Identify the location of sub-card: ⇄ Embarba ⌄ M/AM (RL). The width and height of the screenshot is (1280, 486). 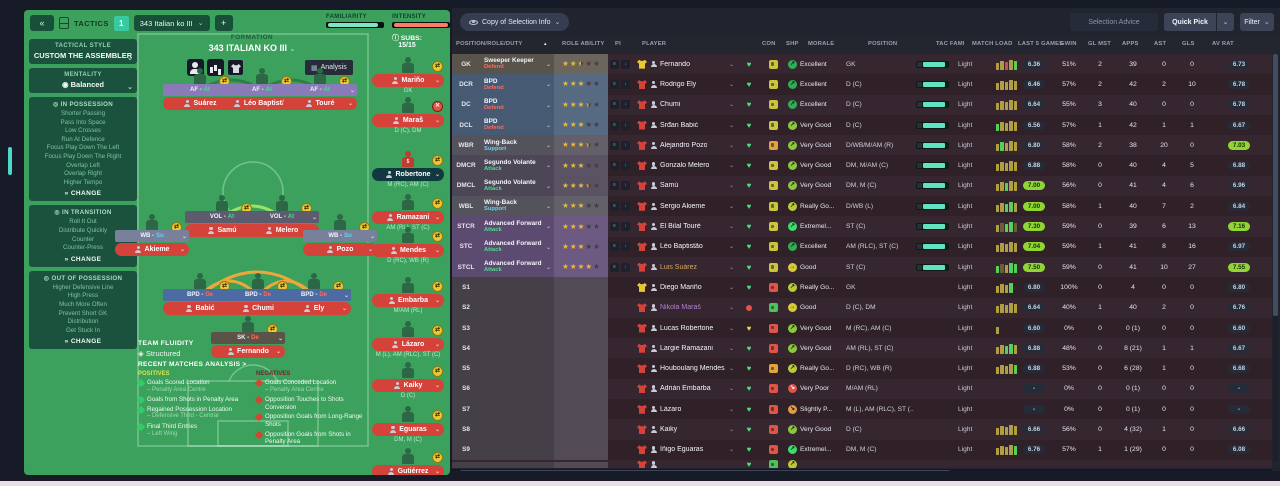
(408, 296).